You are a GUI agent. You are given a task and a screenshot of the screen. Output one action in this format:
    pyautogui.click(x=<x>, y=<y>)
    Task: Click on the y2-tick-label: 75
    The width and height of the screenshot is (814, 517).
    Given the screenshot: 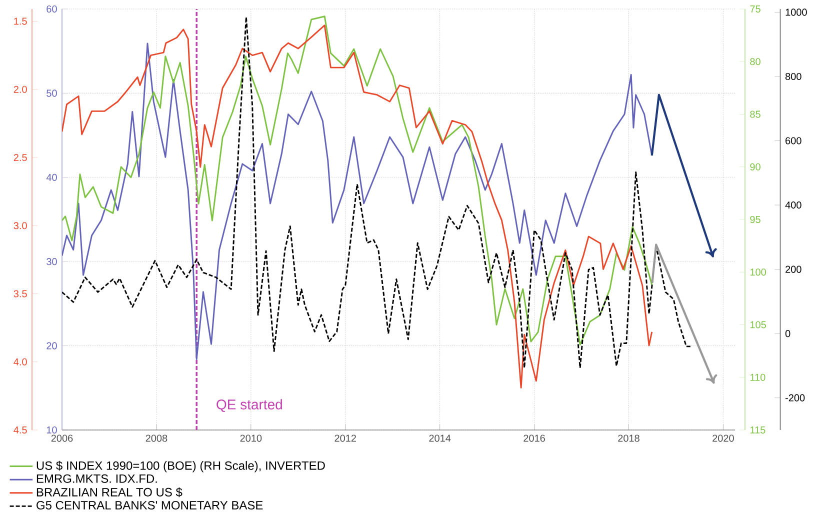 What is the action you would take?
    pyautogui.click(x=755, y=9)
    